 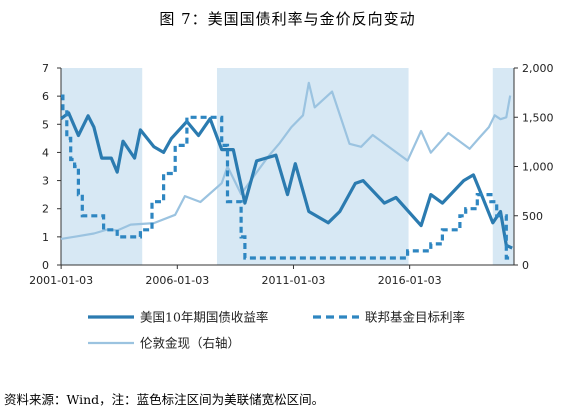 What do you see at coordinates (45, 124) in the screenshot?
I see `y-left-tick-label: 5` at bounding box center [45, 124].